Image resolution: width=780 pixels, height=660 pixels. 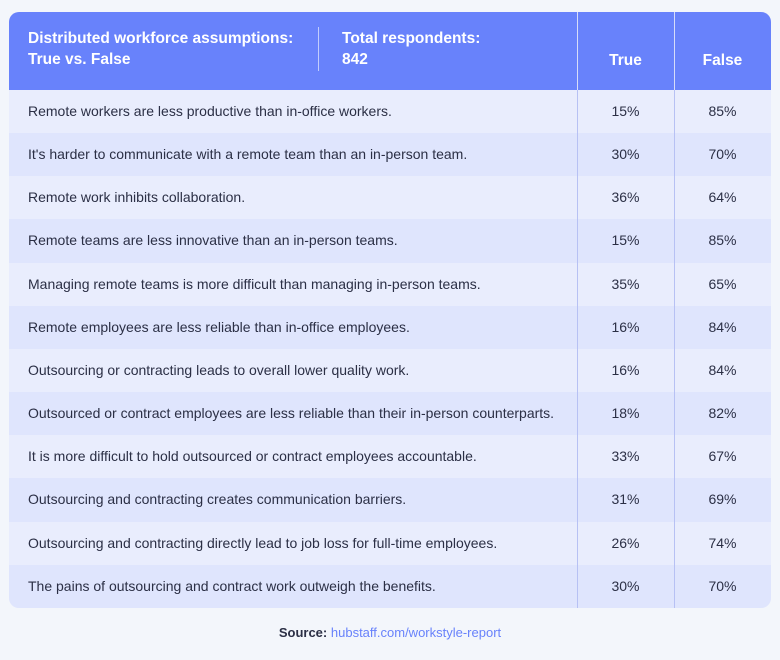 What do you see at coordinates (577, 310) in the screenshot?
I see `column-divider-true` at bounding box center [577, 310].